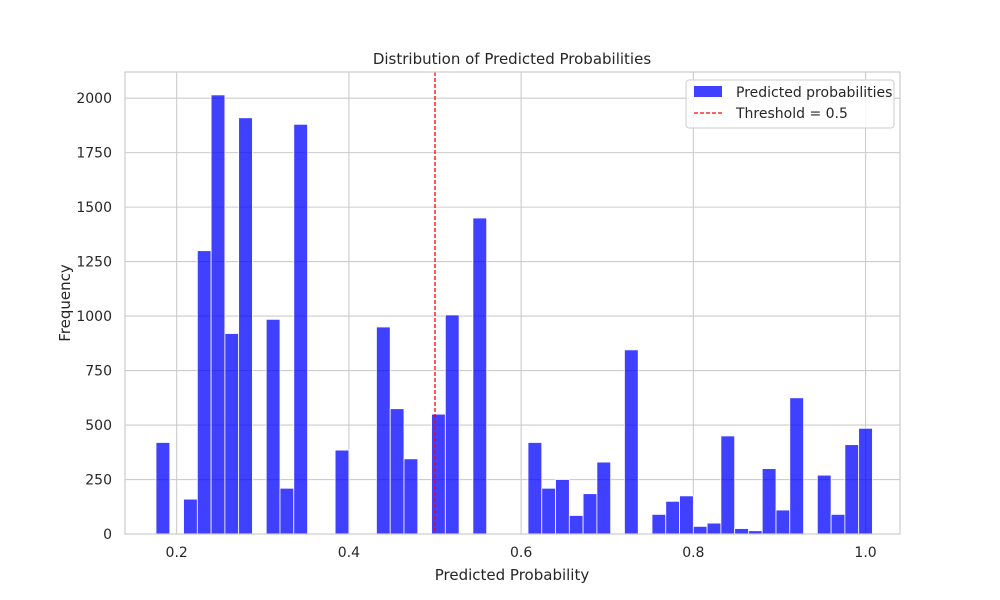 This screenshot has width=1000, height=600. I want to click on y-tick-label: 250, so click(98, 481).